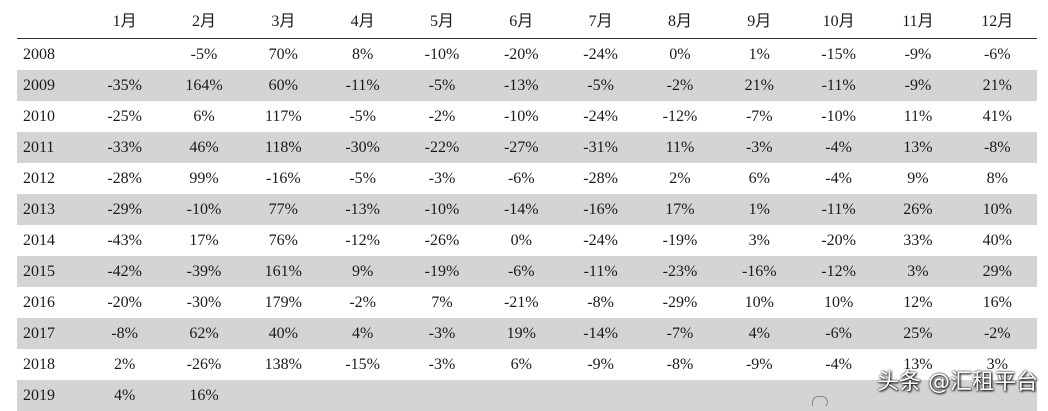 The width and height of the screenshot is (1048, 411). What do you see at coordinates (124, 209) in the screenshot?
I see `table-cell: -29%` at bounding box center [124, 209].